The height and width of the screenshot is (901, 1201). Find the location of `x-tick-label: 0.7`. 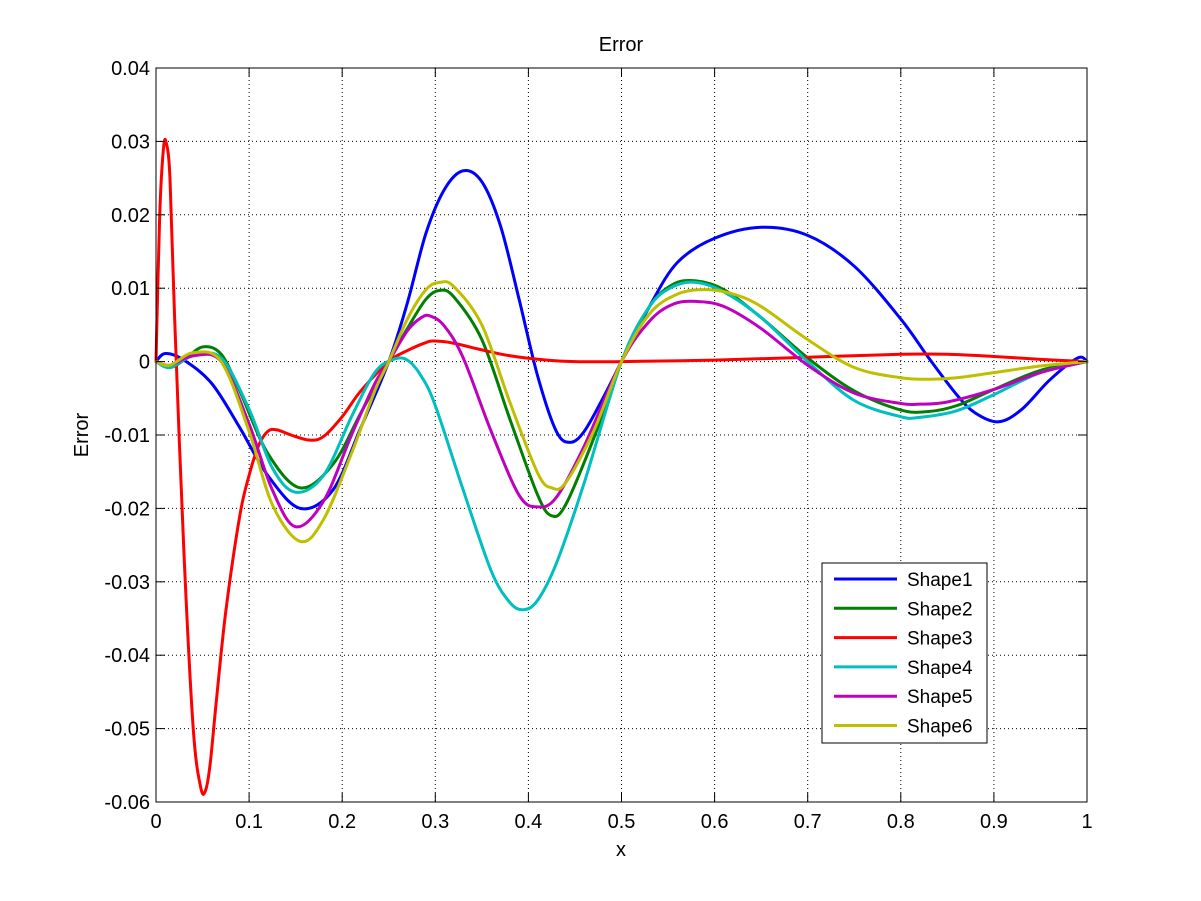

x-tick-label: 0.7 is located at coordinates (808, 822).